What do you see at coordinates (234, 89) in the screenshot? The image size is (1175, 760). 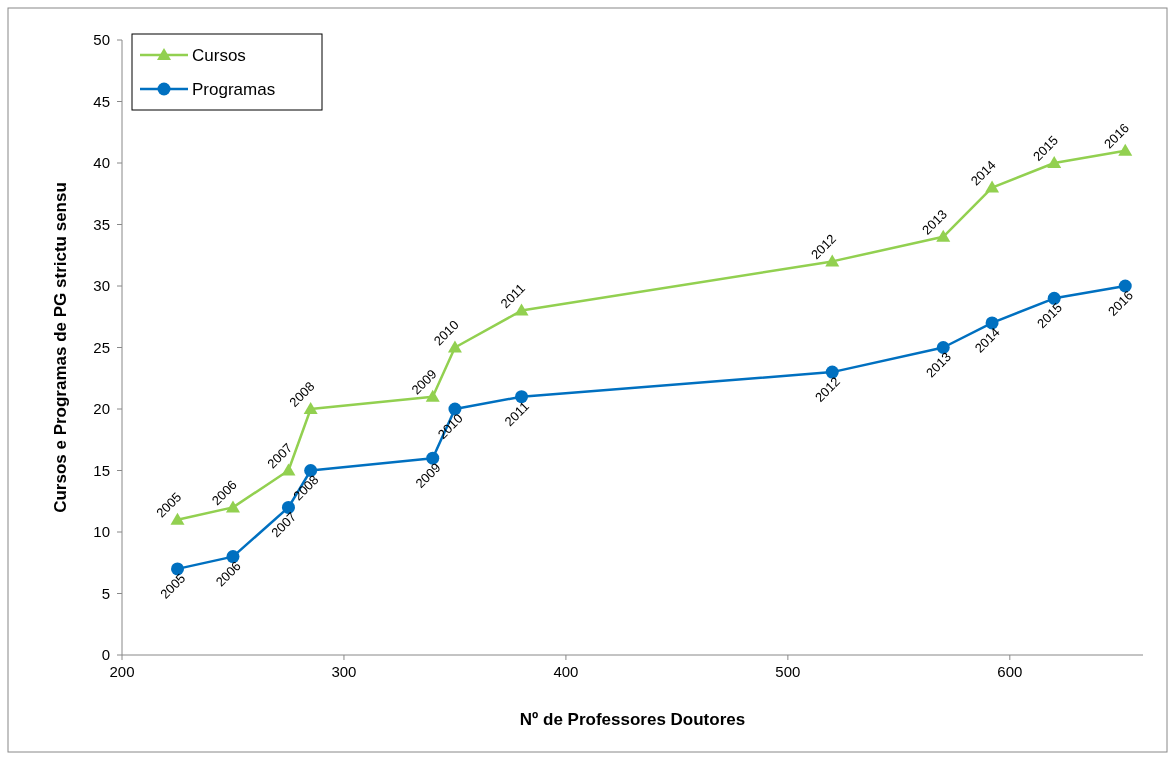 I see `legend-label: Programas` at bounding box center [234, 89].